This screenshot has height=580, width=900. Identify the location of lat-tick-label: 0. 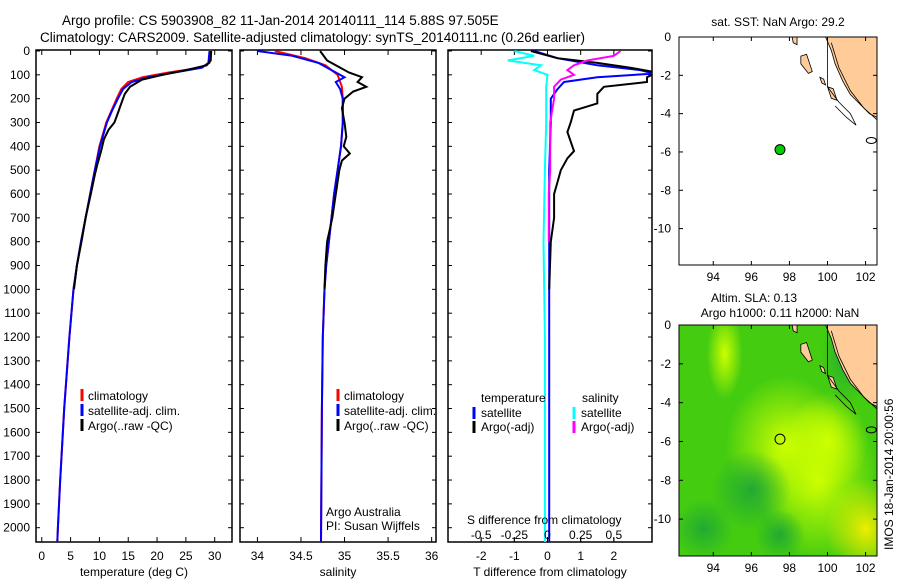
(667, 325).